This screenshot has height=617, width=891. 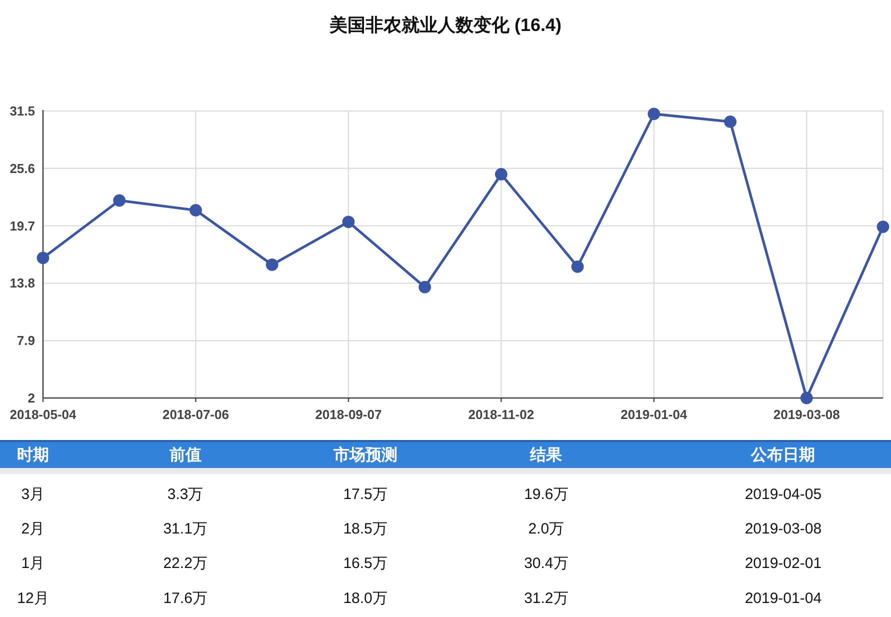 What do you see at coordinates (365, 529) in the screenshot?
I see `text: 18.5万` at bounding box center [365, 529].